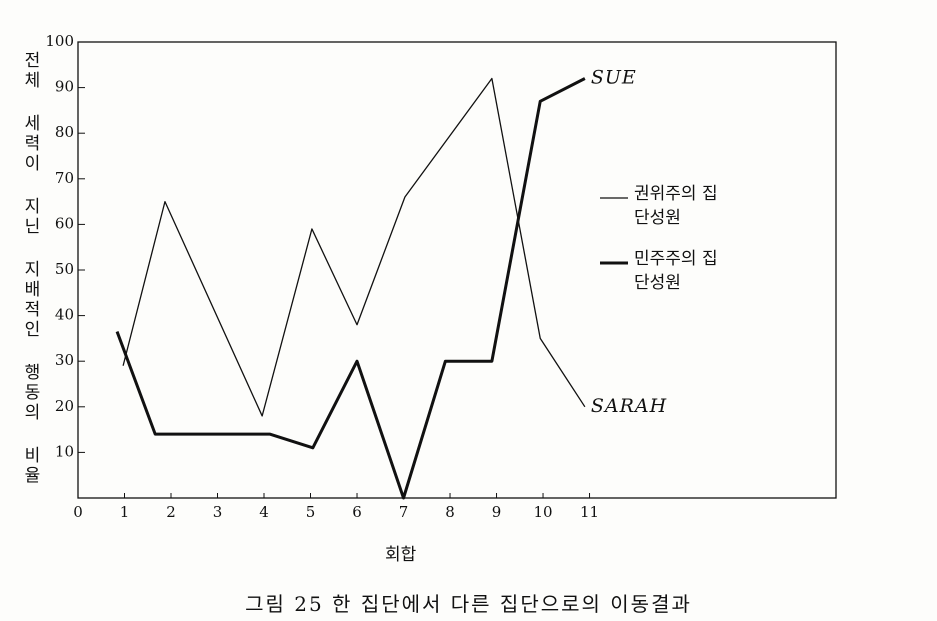 The width and height of the screenshot is (937, 621). What do you see at coordinates (357, 512) in the screenshot?
I see `x-tick-label: 6` at bounding box center [357, 512].